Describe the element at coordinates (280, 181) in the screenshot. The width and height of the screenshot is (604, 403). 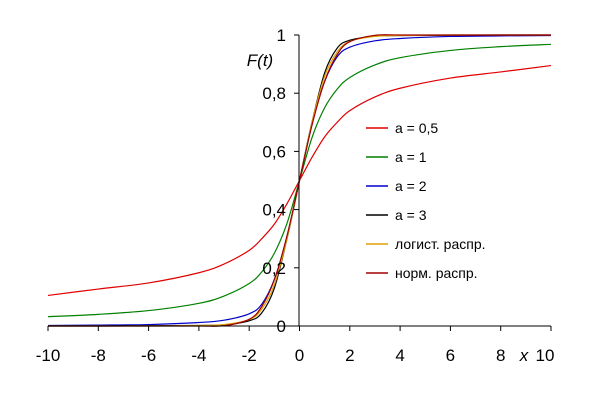
I see `y-tick-labels: 0 0,2 0,4 0,6 0,8 1` at that location.